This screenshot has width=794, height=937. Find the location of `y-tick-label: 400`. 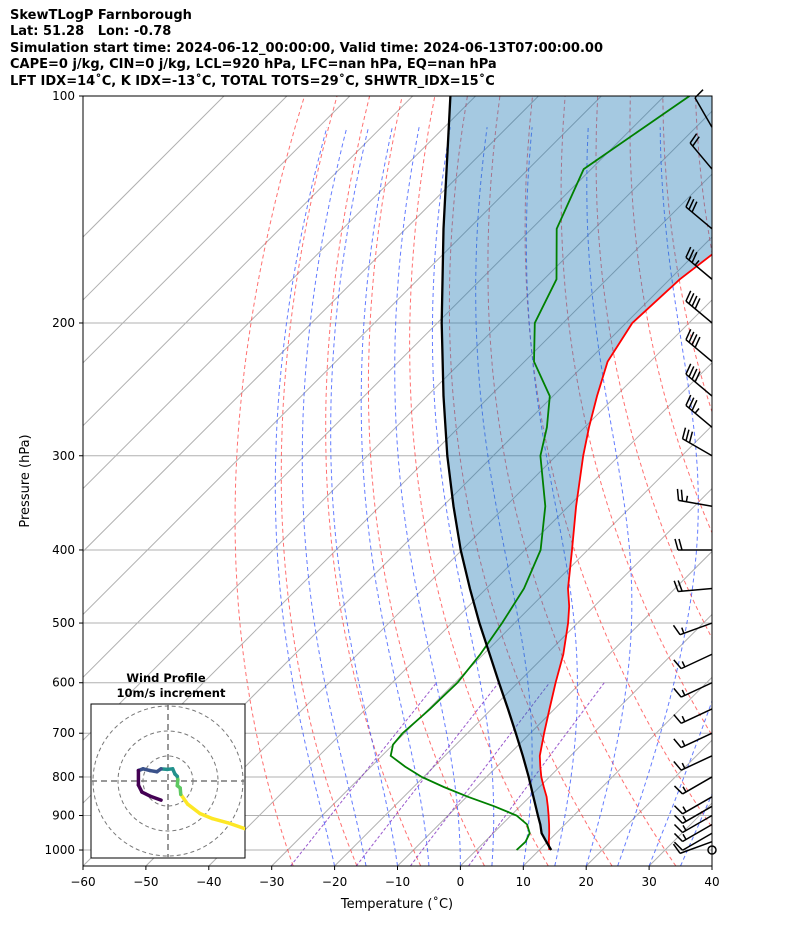

y-tick-label: 400 is located at coordinates (63, 550).